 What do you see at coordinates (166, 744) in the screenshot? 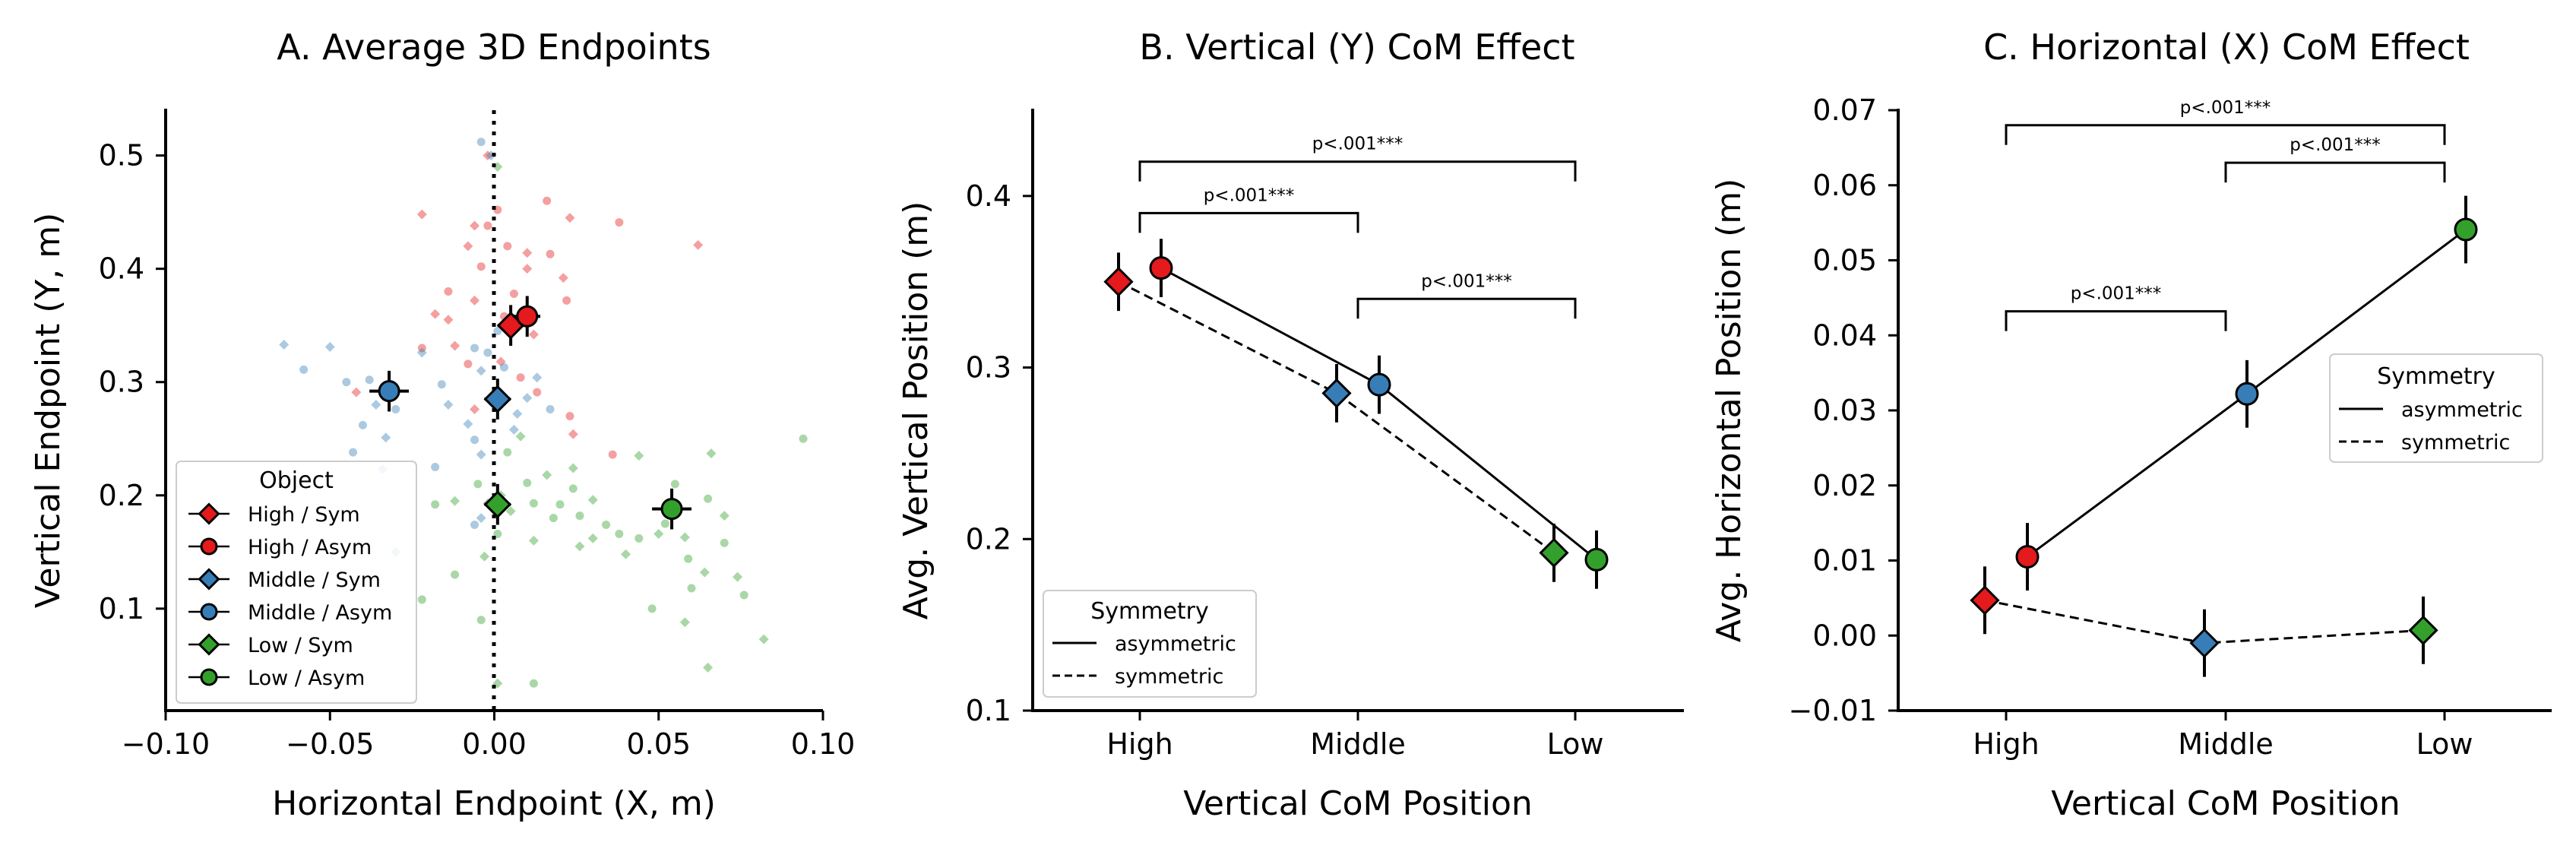
I see `panel-a-x-tick-label: −0.10` at bounding box center [166, 744].